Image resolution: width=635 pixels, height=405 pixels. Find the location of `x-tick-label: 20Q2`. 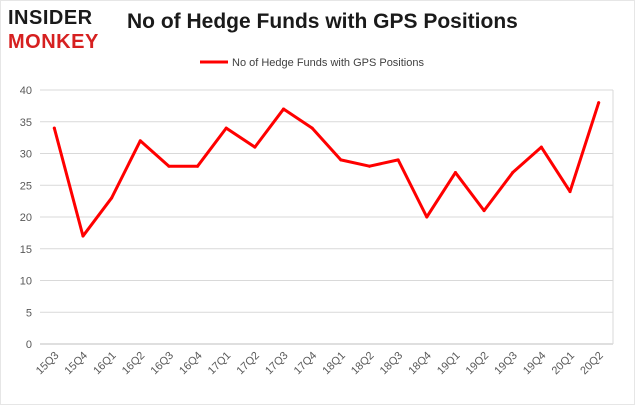

x-tick-label: 20Q2 is located at coordinates (592, 364).